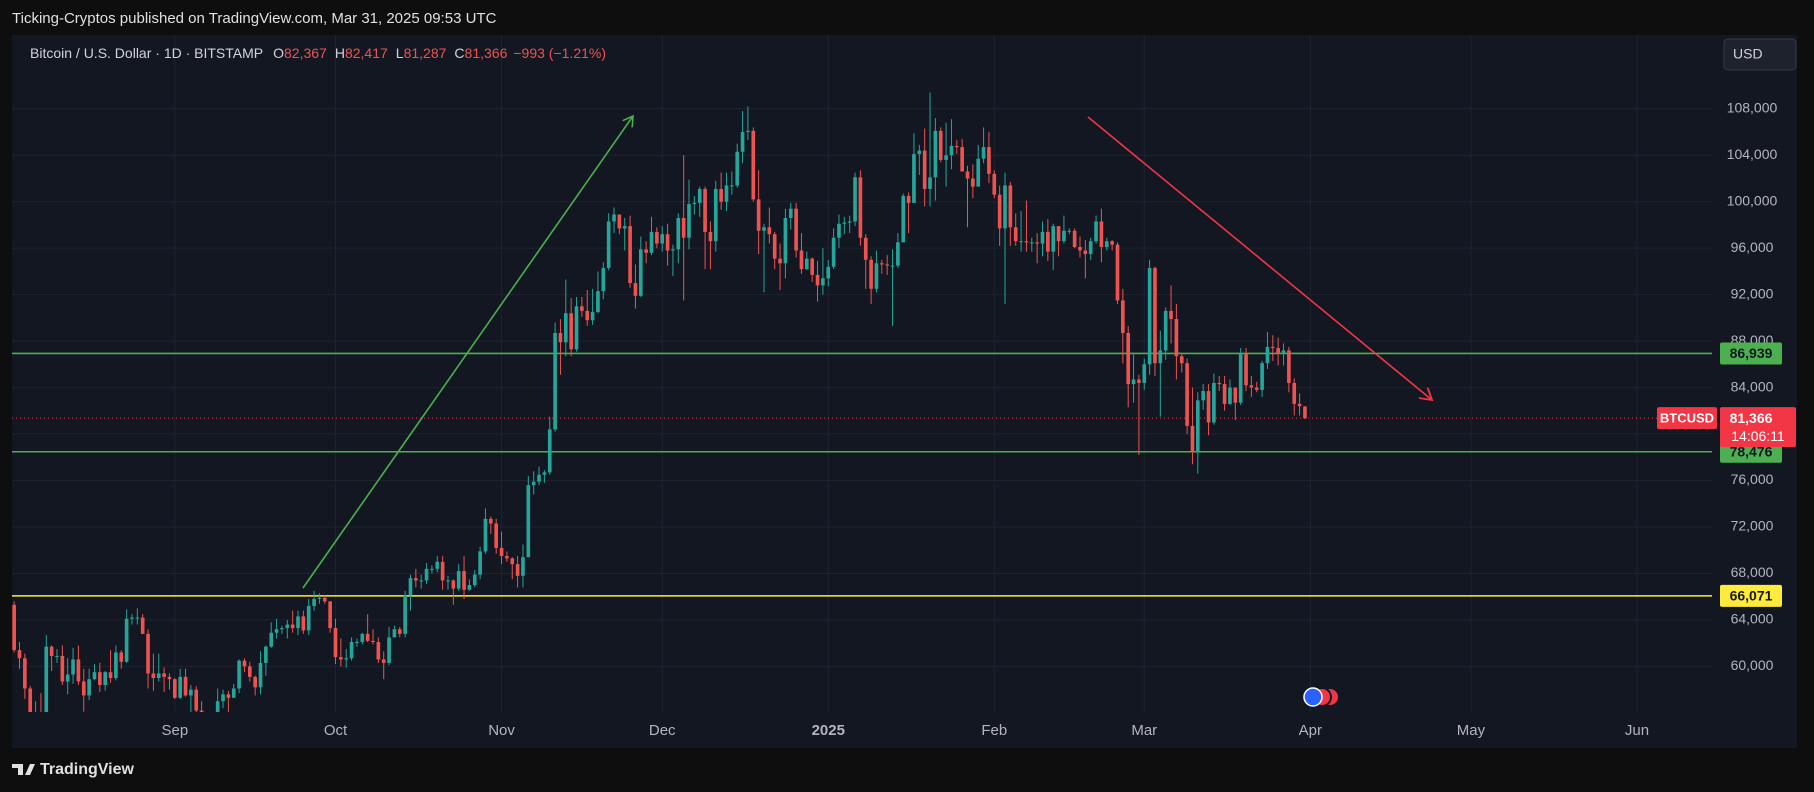  Describe the element at coordinates (1748, 54) in the screenshot. I see `currency: USD` at that location.